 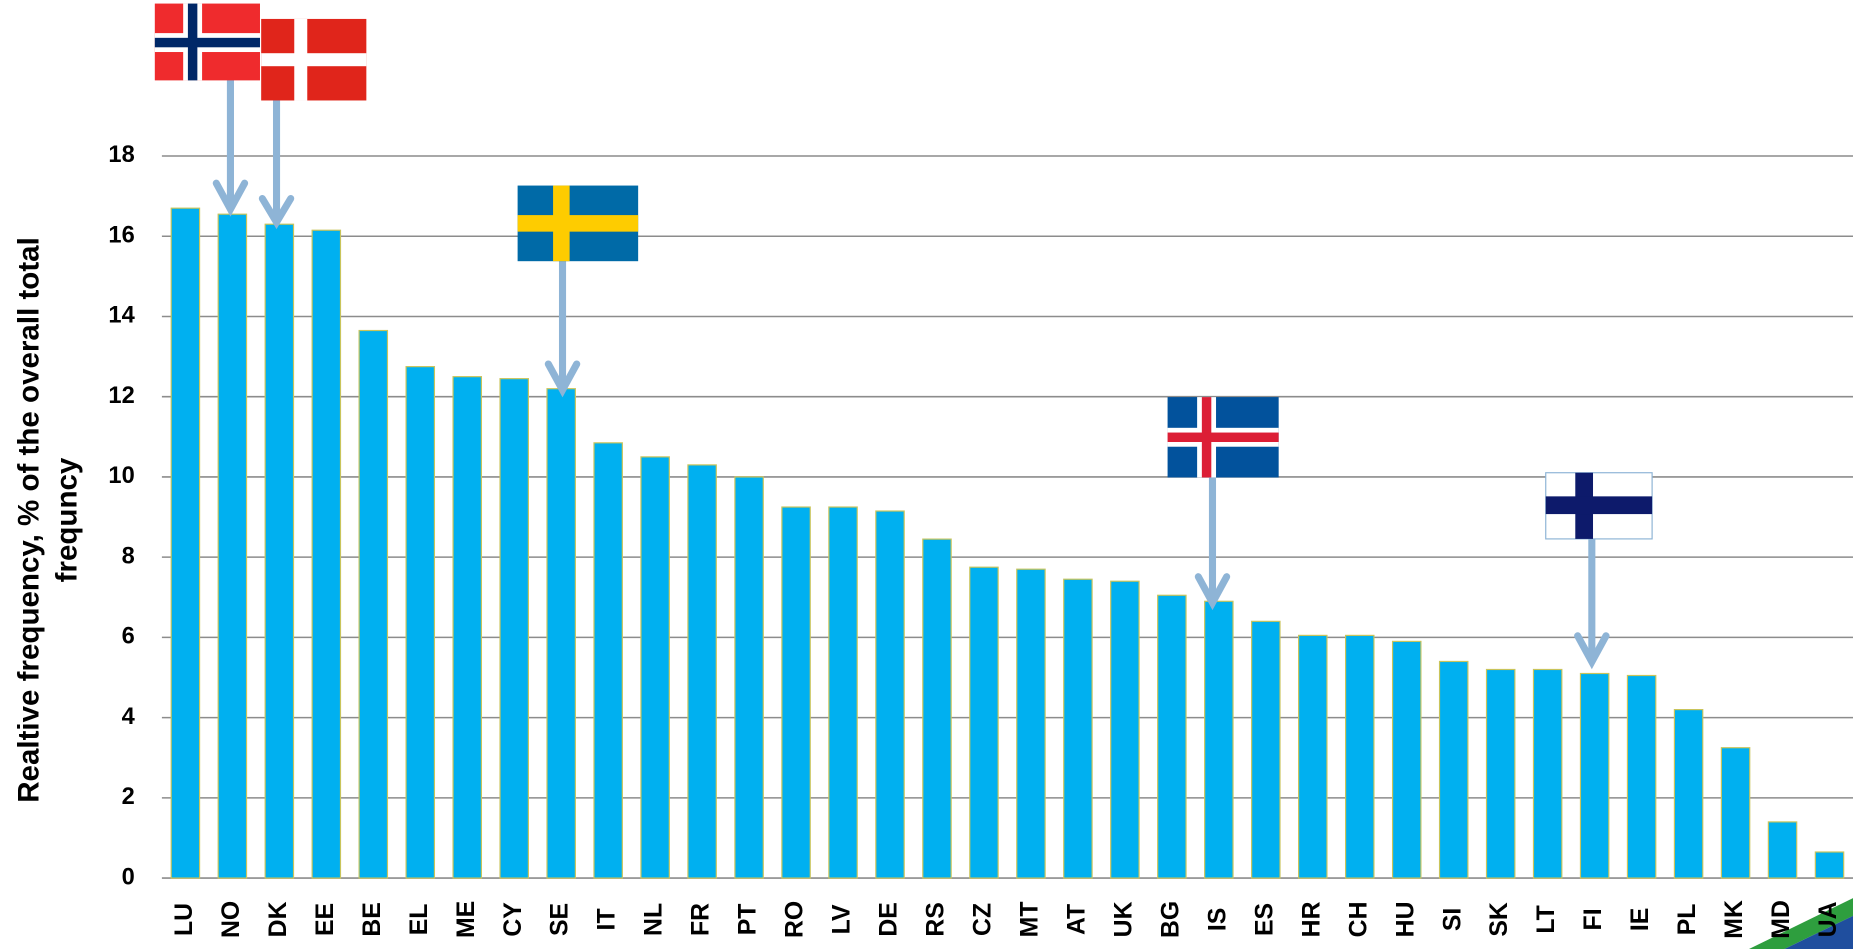 What do you see at coordinates (1593, 919) in the screenshot?
I see `x-tick-label: FI` at bounding box center [1593, 919].